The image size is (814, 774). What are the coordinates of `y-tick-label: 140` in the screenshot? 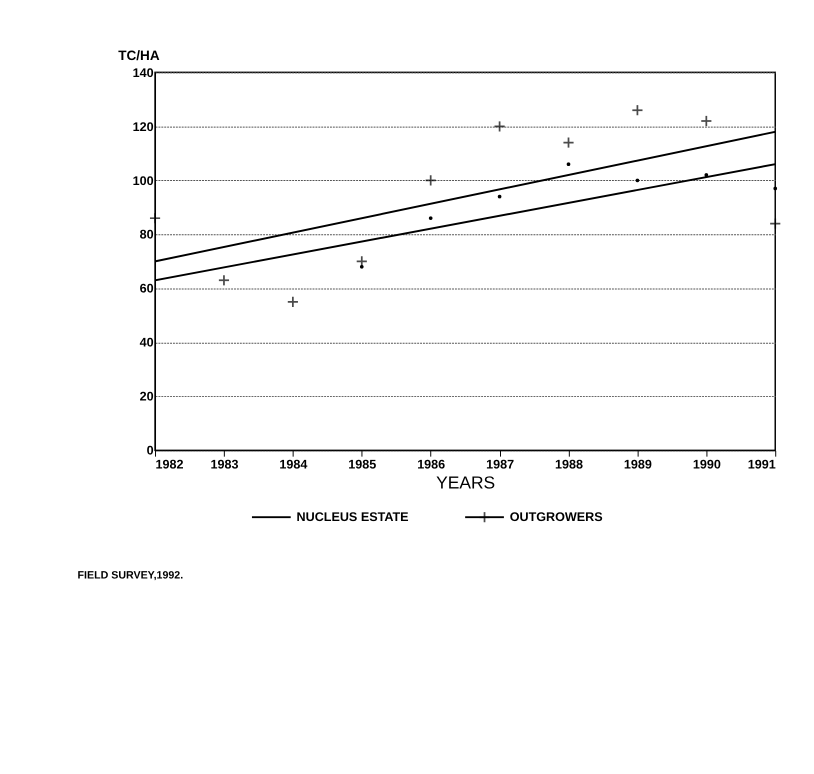 It's located at (143, 73).